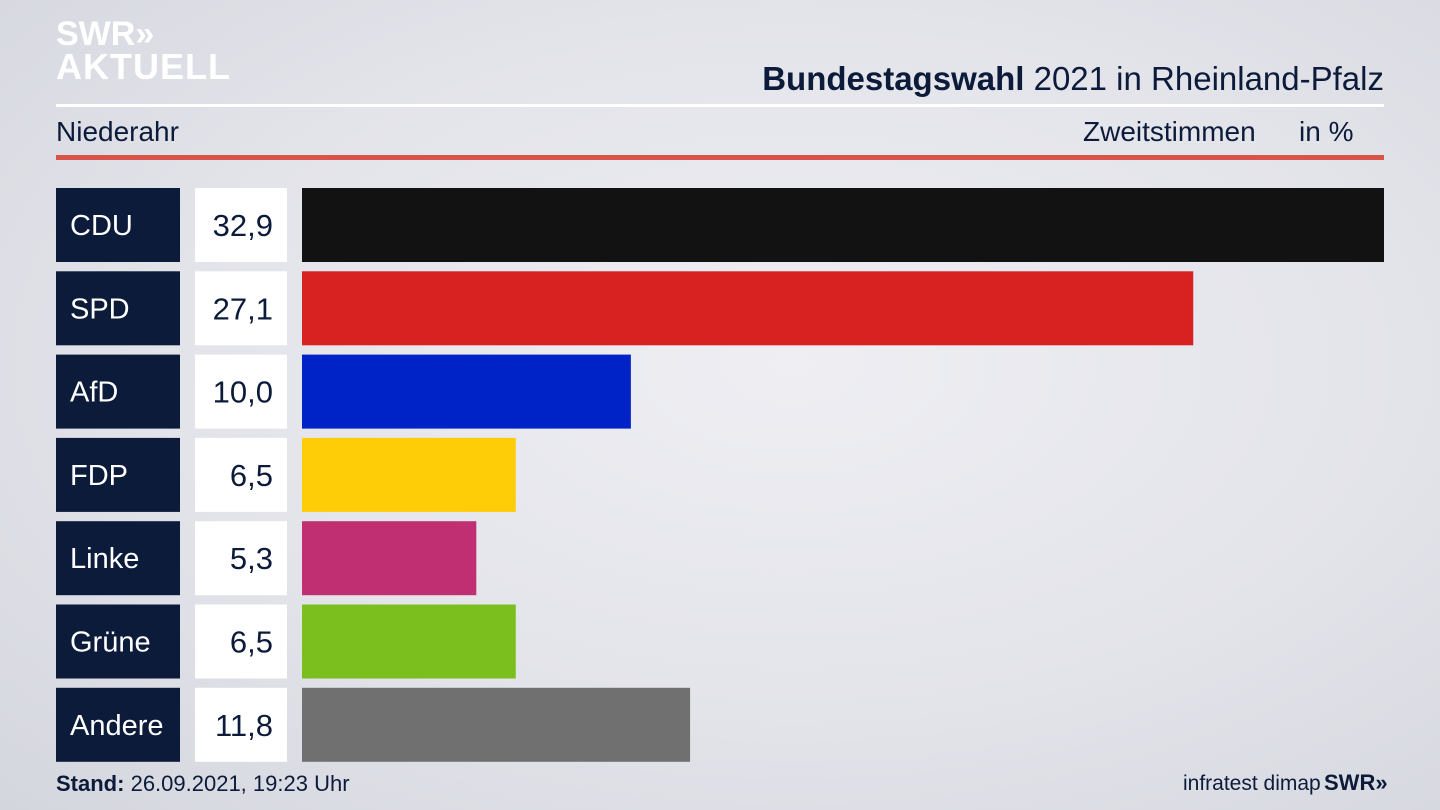 This screenshot has height=810, width=1440. I want to click on party-label-box-afd, so click(118, 391).